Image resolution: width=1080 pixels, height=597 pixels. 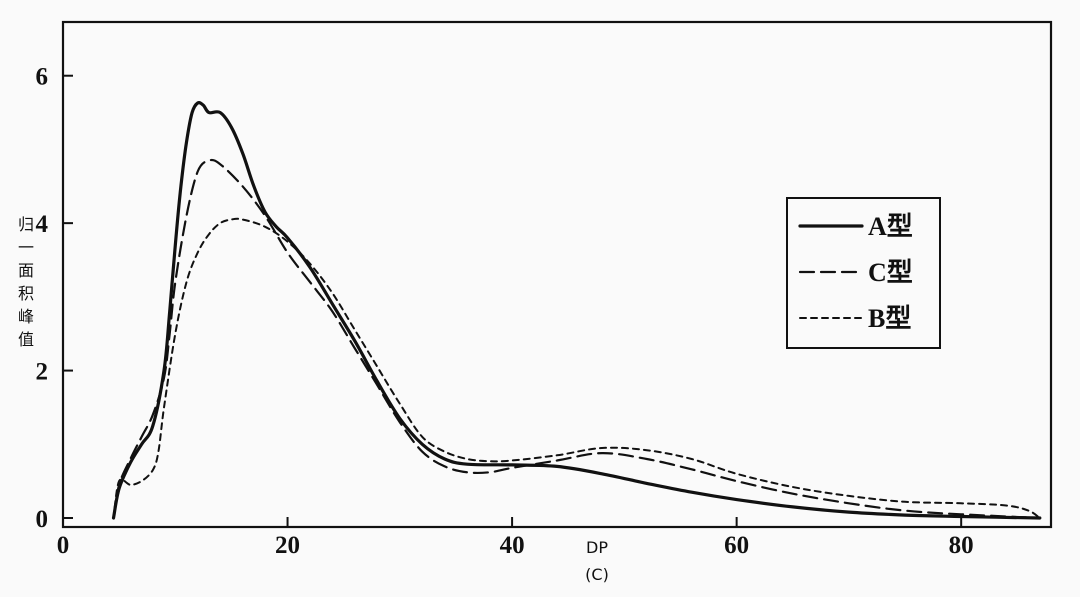 What do you see at coordinates (736, 545) in the screenshot?
I see `x-tick-label-60: 60` at bounding box center [736, 545].